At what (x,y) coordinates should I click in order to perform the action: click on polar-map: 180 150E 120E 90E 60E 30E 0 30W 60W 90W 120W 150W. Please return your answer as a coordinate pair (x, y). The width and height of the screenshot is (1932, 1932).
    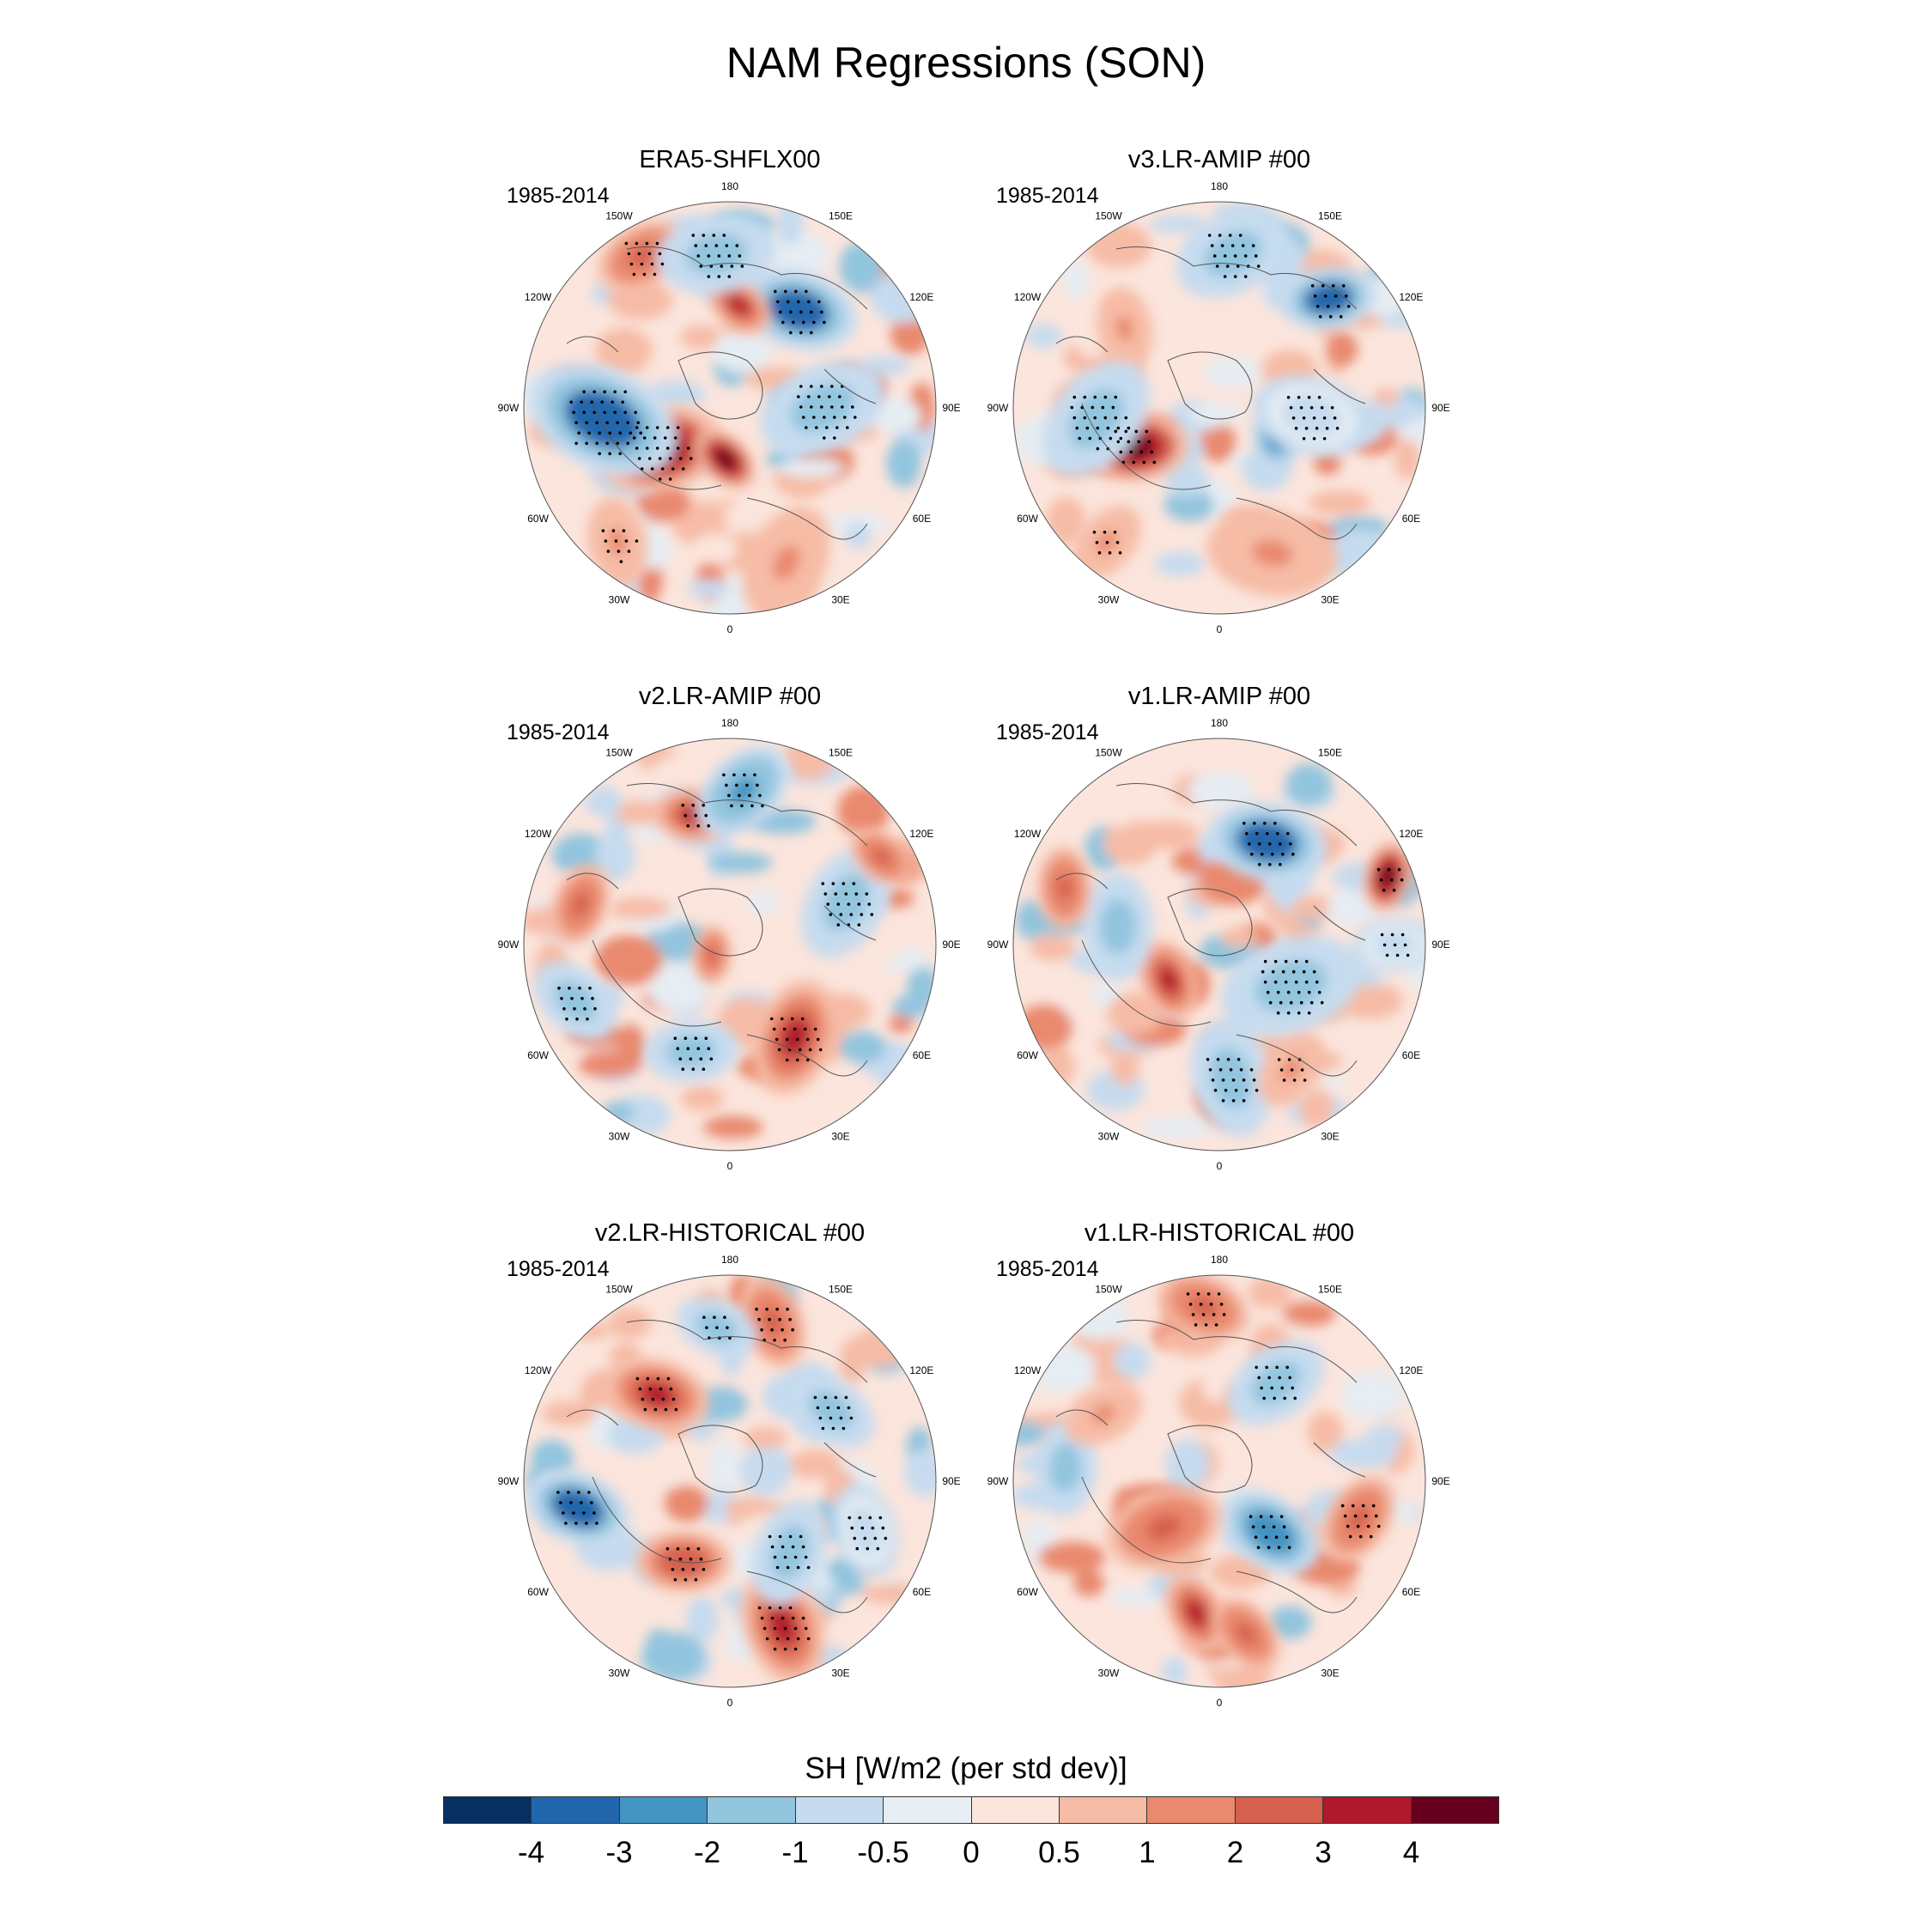
    Looking at the image, I should click on (1218, 944).